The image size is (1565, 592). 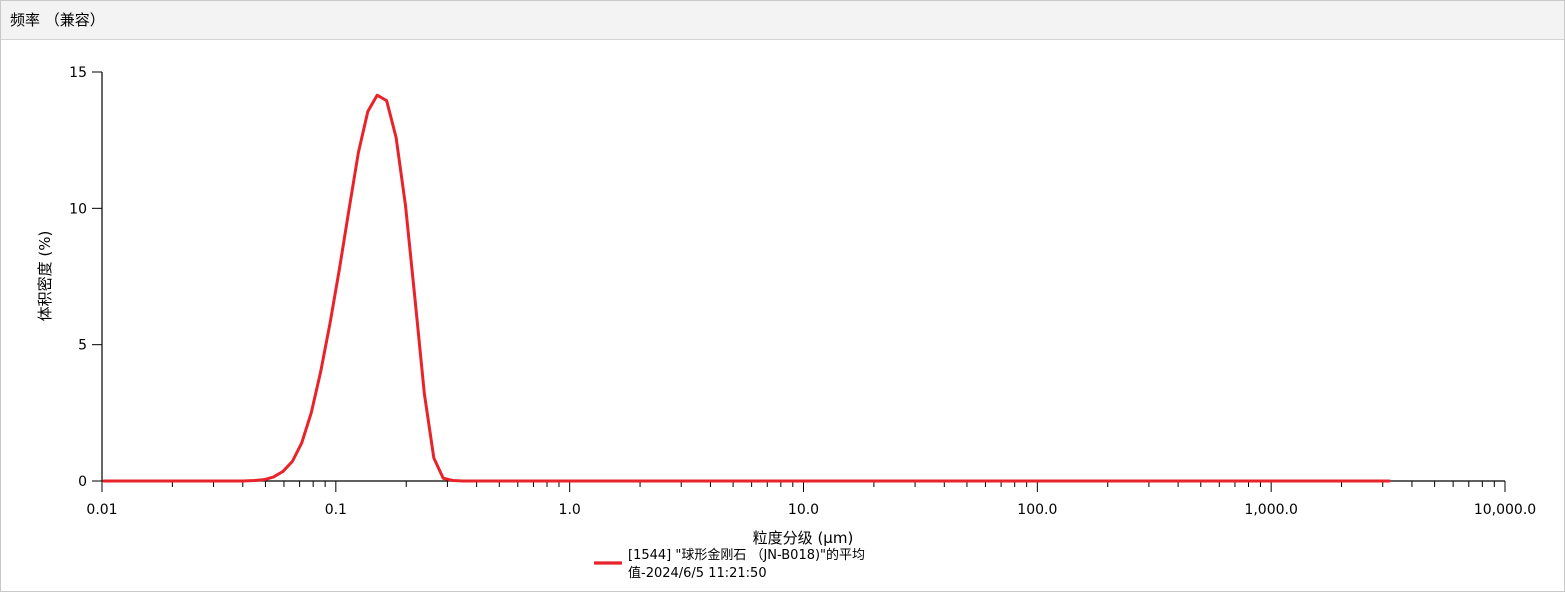 What do you see at coordinates (78, 73) in the screenshot?
I see `y-tick-label: 15` at bounding box center [78, 73].